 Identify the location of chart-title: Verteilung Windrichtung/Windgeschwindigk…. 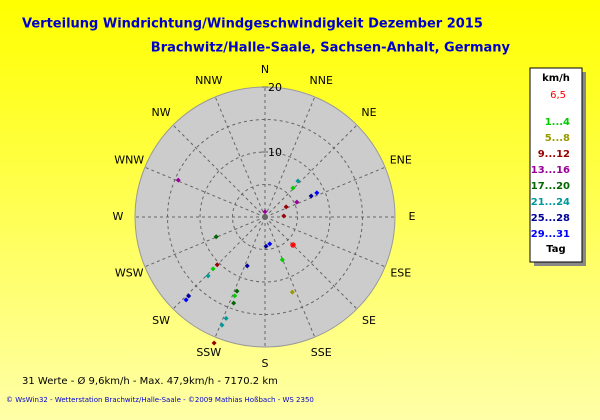
(252, 24).